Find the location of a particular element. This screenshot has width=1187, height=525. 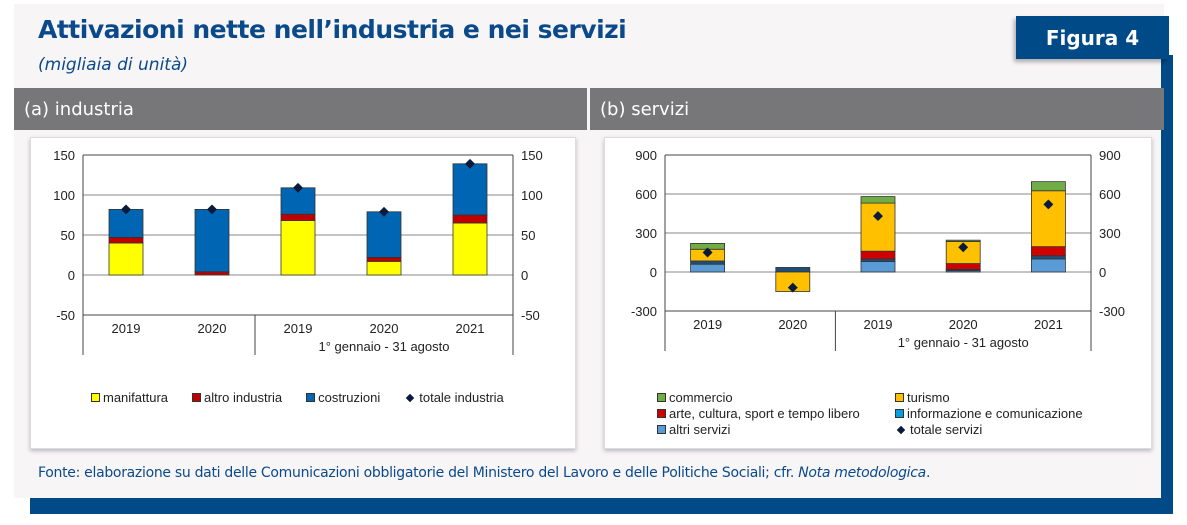

y-tick-right: 150 is located at coordinates (532, 155).